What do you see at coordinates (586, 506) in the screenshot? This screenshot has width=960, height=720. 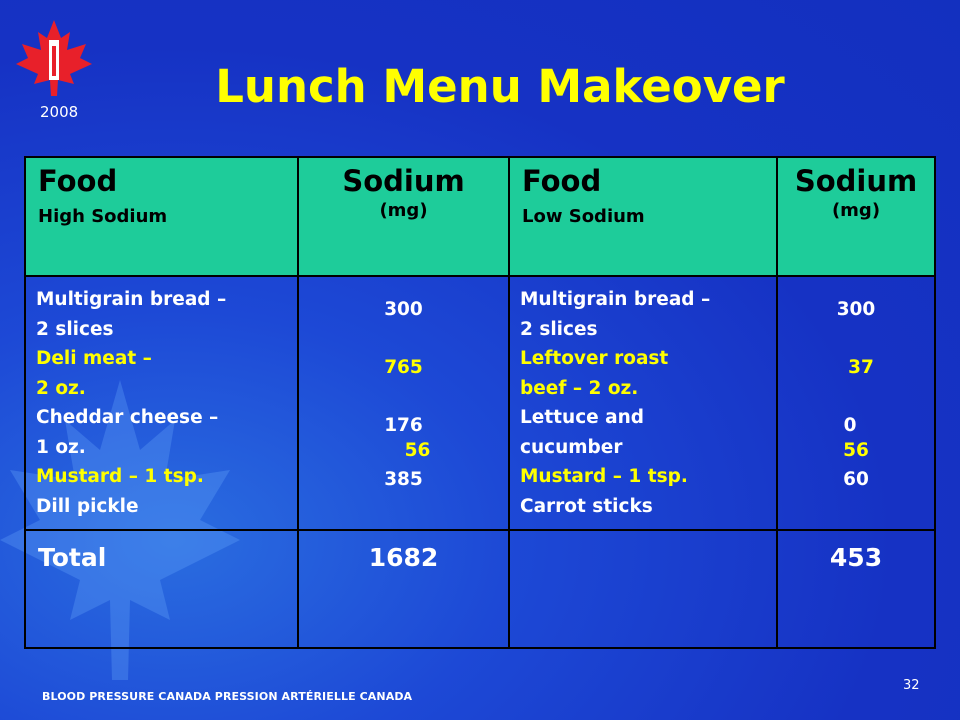 I see `food-item-line: Carrot sticks` at bounding box center [586, 506].